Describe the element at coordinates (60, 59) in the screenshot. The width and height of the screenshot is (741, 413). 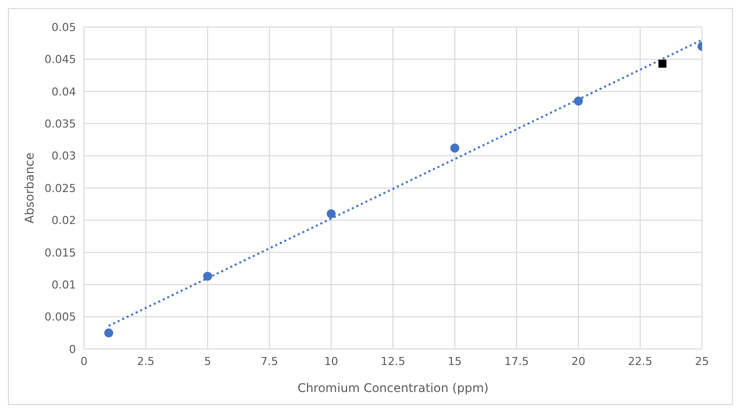
I see `y-tick-label: 0.045` at that location.